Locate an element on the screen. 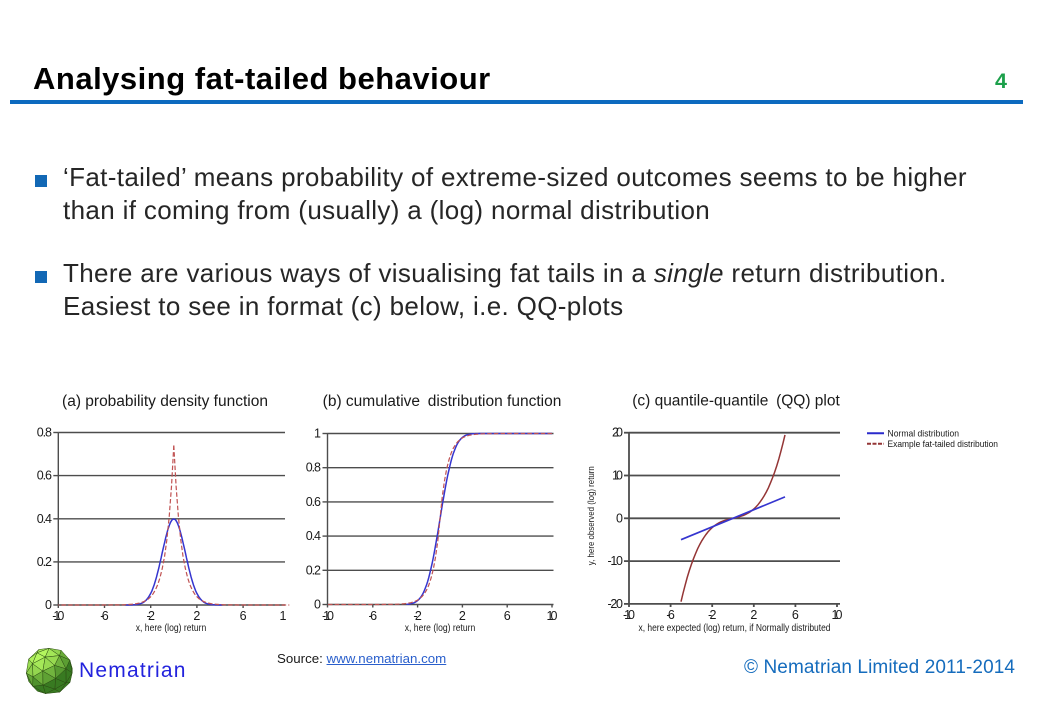 Image resolution: width=1040 pixels, height=720 pixels. svg-text: 20 is located at coordinates (617, 433).